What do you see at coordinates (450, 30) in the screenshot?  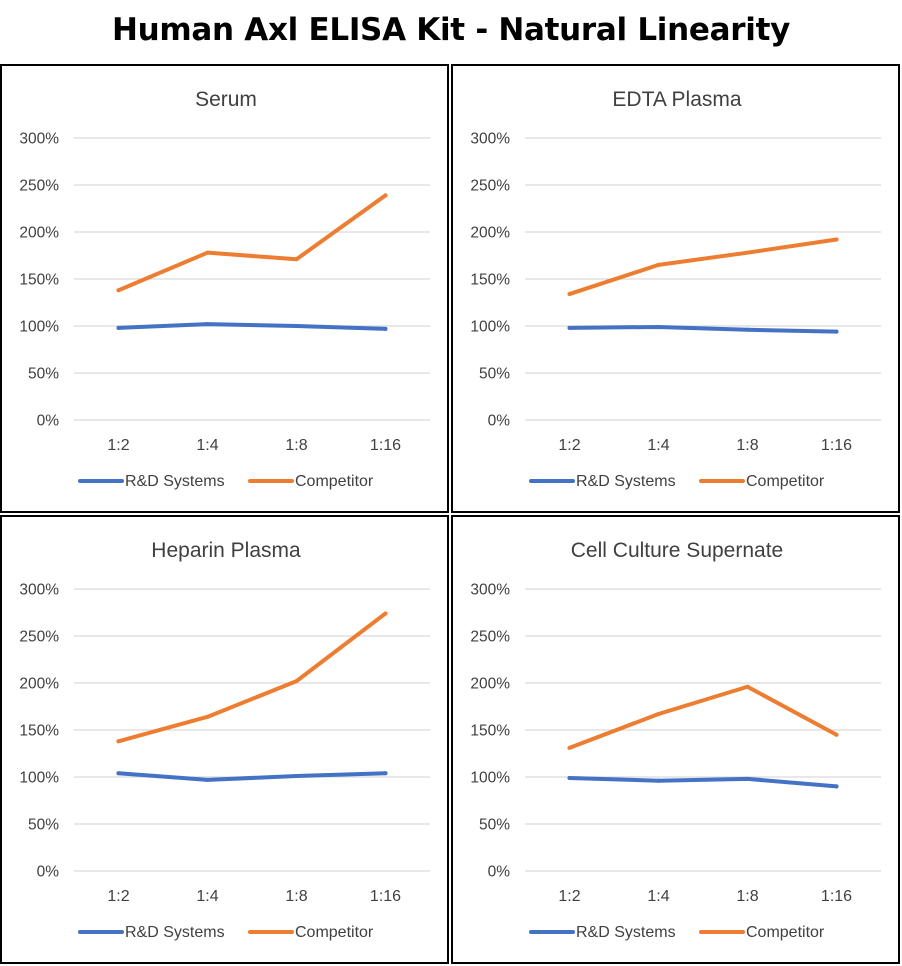 I see `page-title: Human Axl ELISA Kit - Natural Linearity` at bounding box center [450, 30].